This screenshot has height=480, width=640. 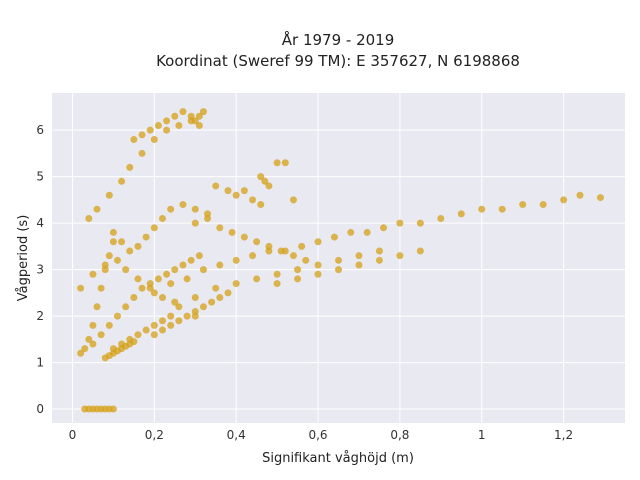 I want to click on y-tick-label: 2, so click(x=40, y=316).